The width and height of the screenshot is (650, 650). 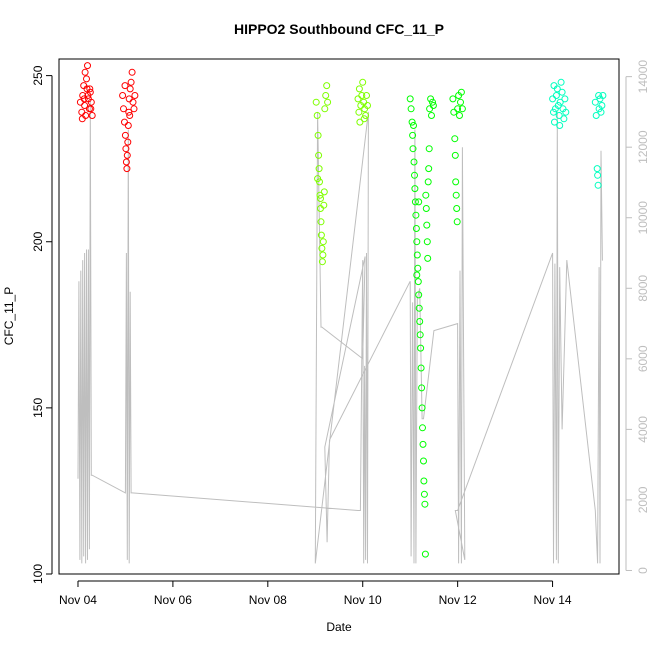 What do you see at coordinates (458, 600) in the screenshot?
I see `x-tick-label: Nov 12` at bounding box center [458, 600].